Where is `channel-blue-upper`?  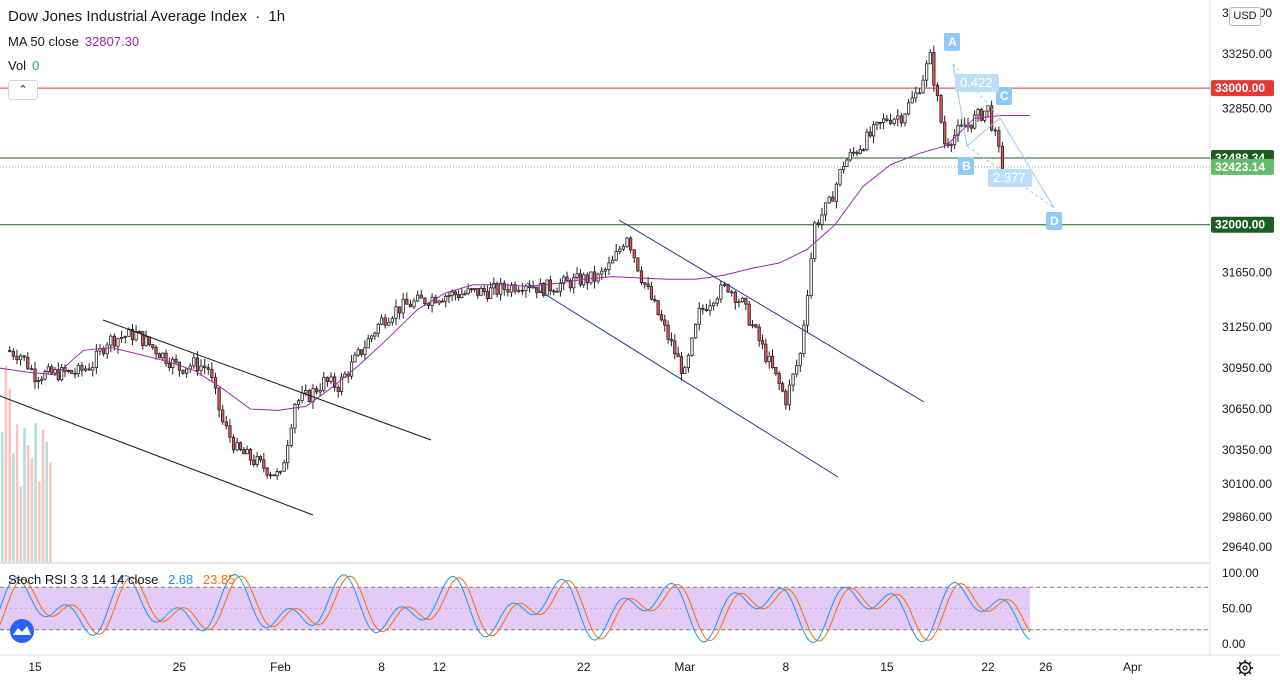 channel-blue-upper is located at coordinates (771, 311).